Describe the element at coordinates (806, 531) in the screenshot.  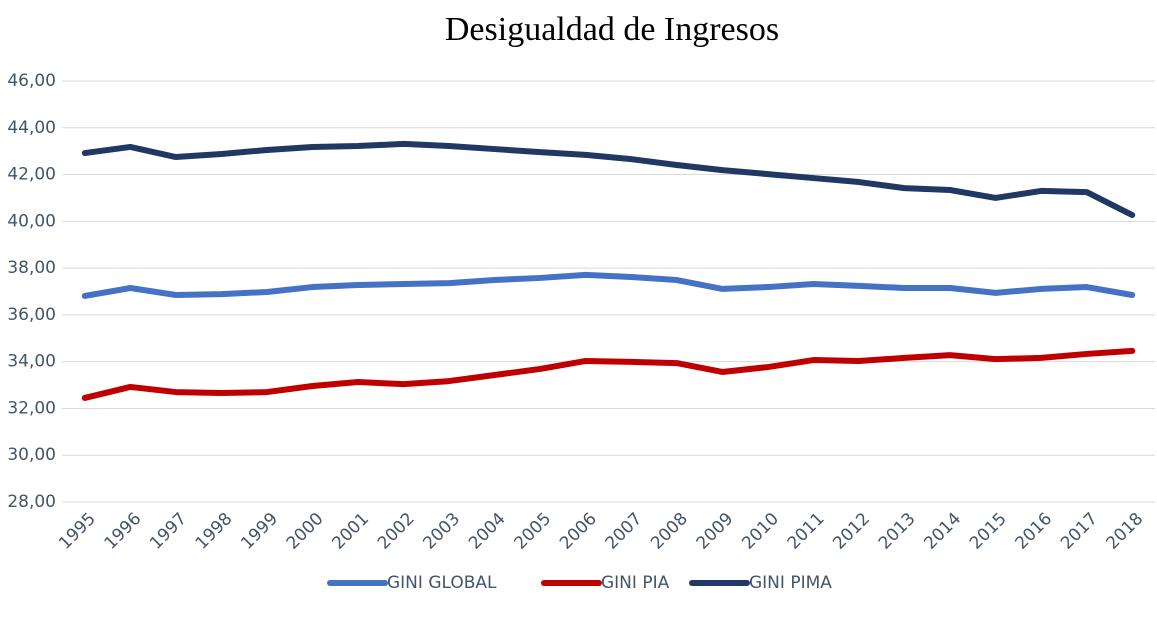
I see `x-tick-label: 2011` at that location.